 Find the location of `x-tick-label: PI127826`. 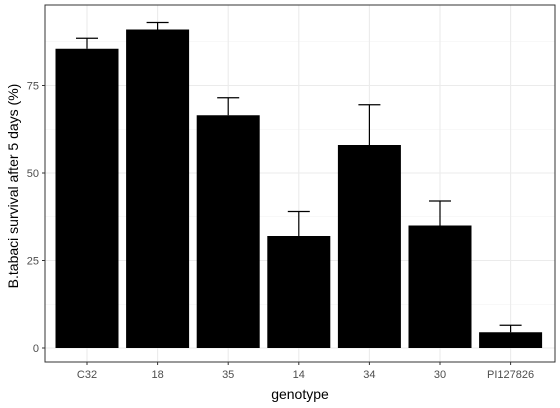

x-tick-label: PI127826 is located at coordinates (510, 375).